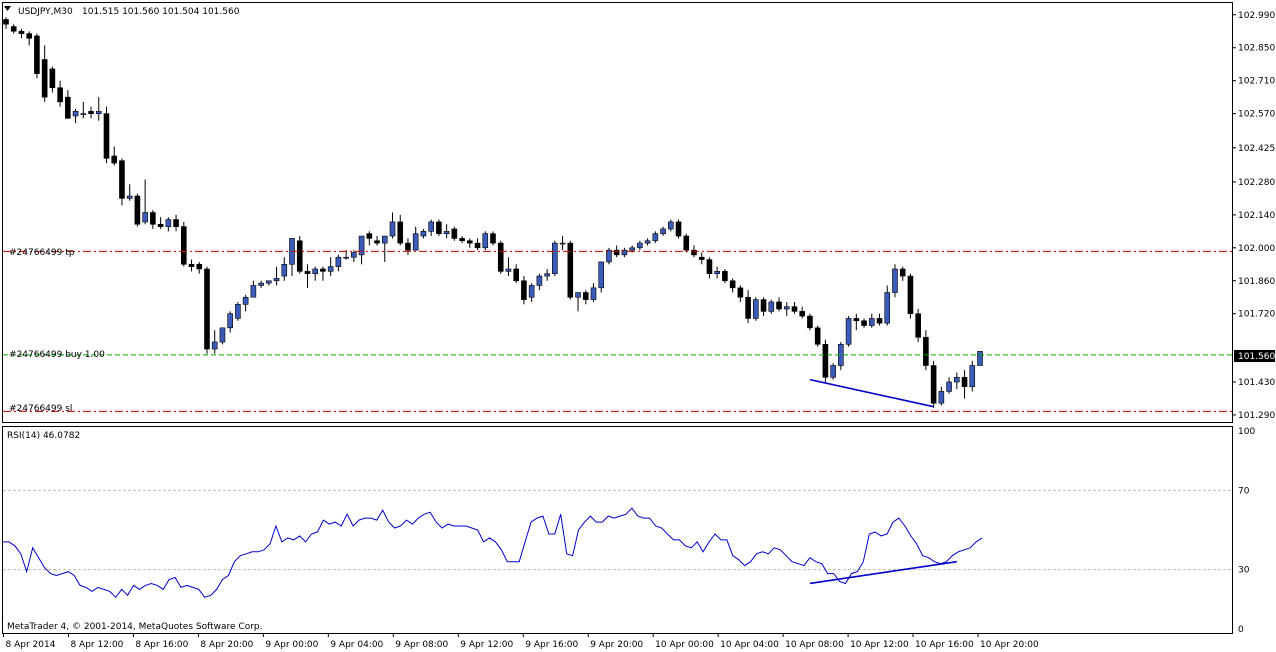 This screenshot has width=1276, height=652. Describe the element at coordinates (1256, 183) in the screenshot. I see `price-tick-label: 102.280` at that location.